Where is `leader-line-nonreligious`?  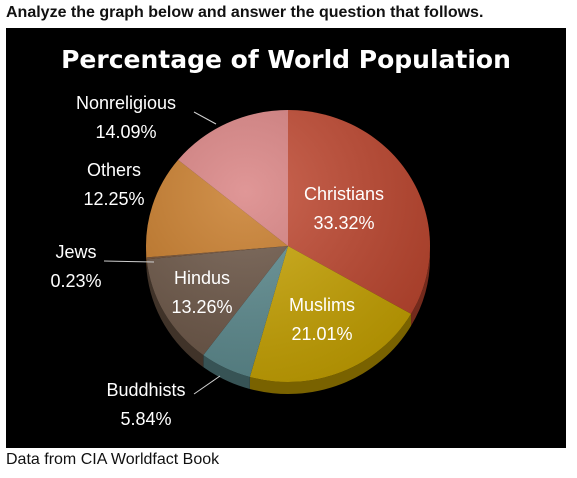
leader-line-nonreligious is located at coordinates (205, 118).